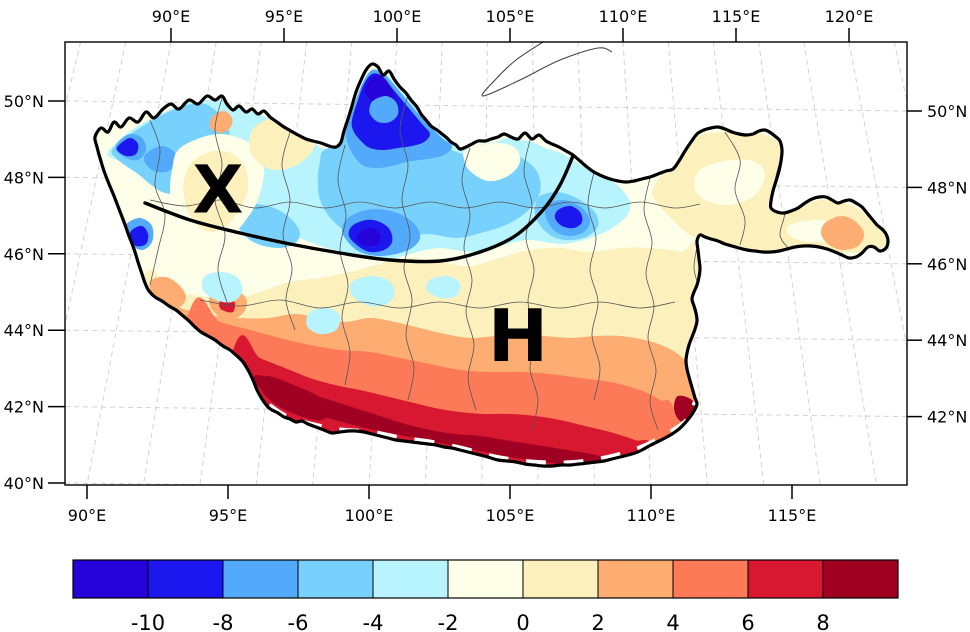 This screenshot has height=632, width=970. What do you see at coordinates (522, 621) in the screenshot?
I see `colorbar-tick-label: 0` at bounding box center [522, 621].